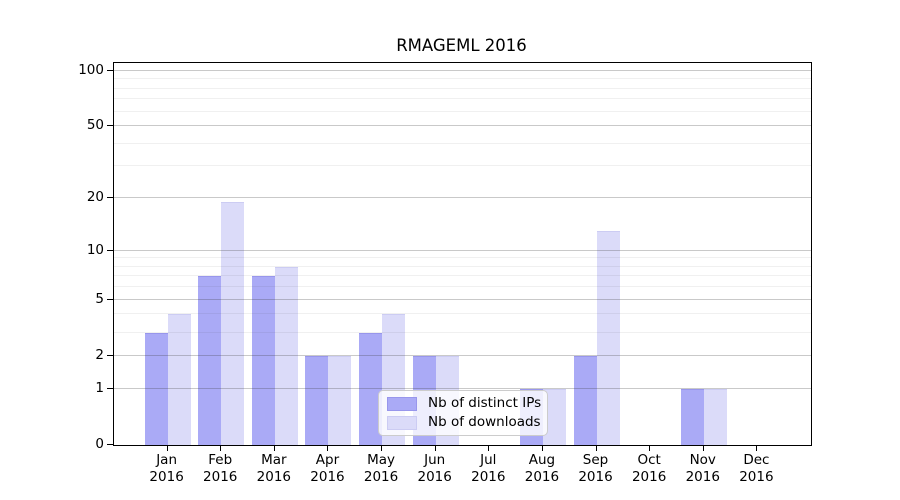 This screenshot has width=900, height=500. I want to click on bar-nb-of-downloads-jan-2016, so click(179, 379).